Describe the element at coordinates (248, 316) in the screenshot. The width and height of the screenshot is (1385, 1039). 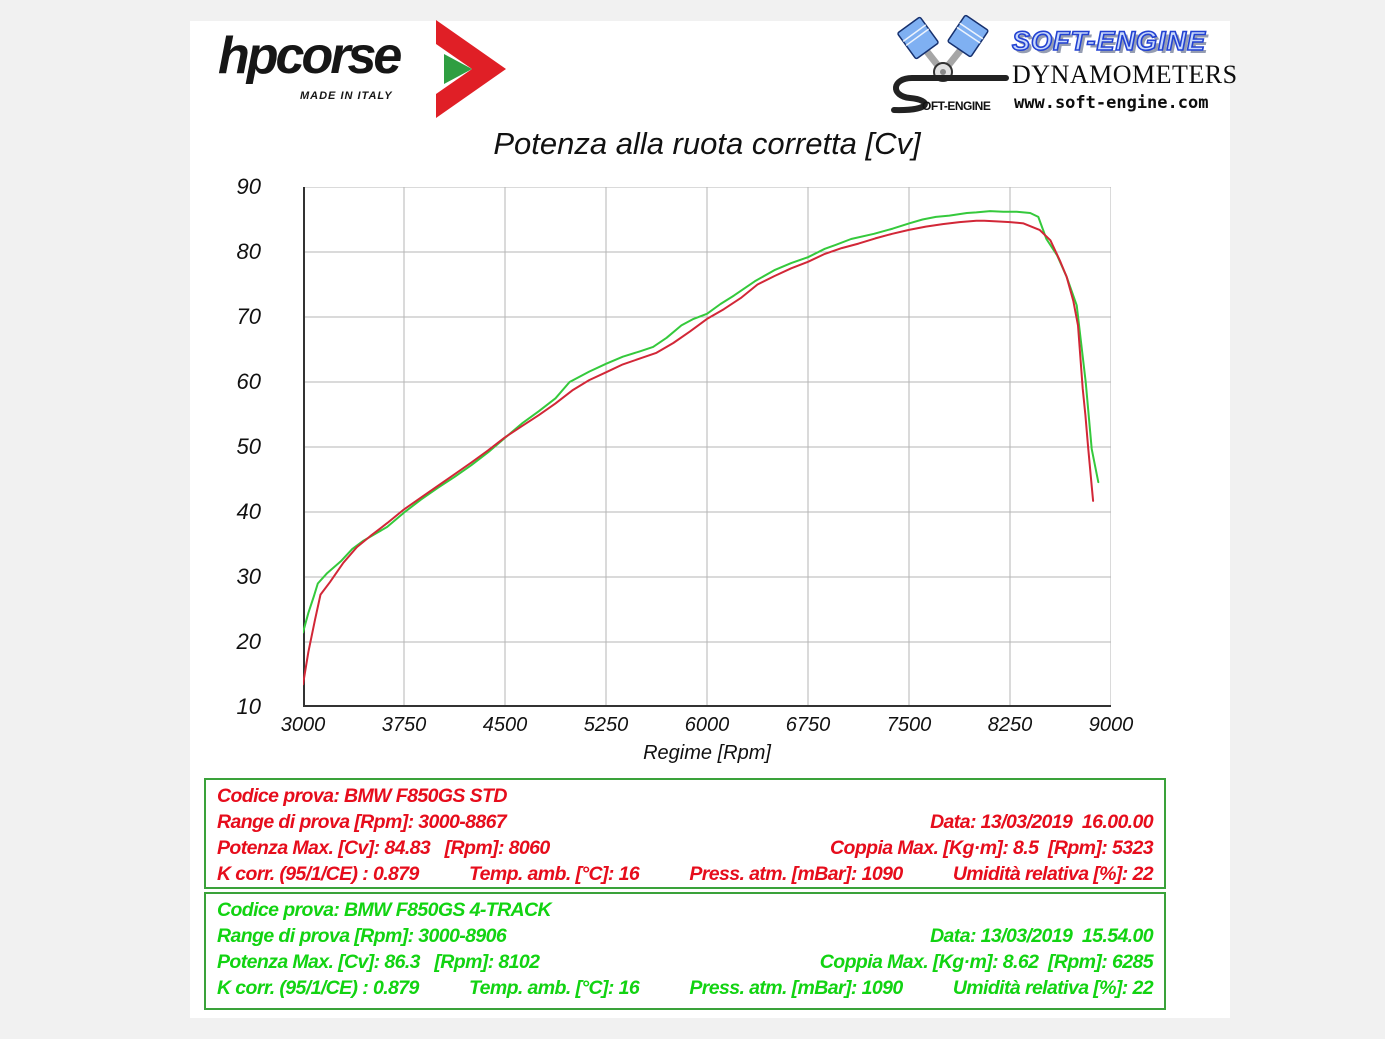
I see `y-tick-70: 70` at that location.